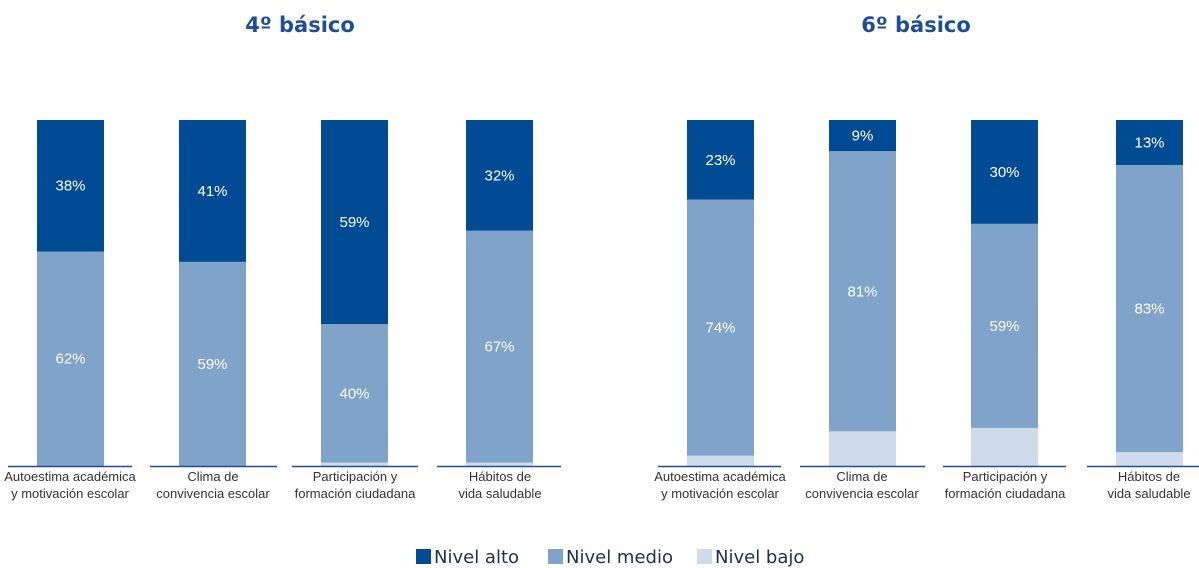  I want to click on data-label: 83%, so click(1149, 309).